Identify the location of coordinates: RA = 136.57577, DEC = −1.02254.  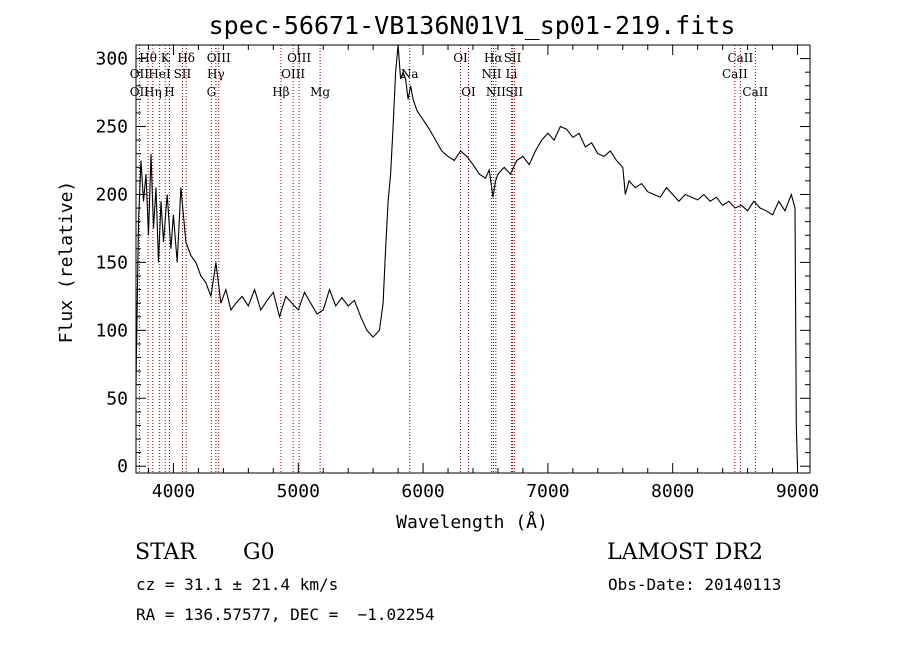
(285, 614).